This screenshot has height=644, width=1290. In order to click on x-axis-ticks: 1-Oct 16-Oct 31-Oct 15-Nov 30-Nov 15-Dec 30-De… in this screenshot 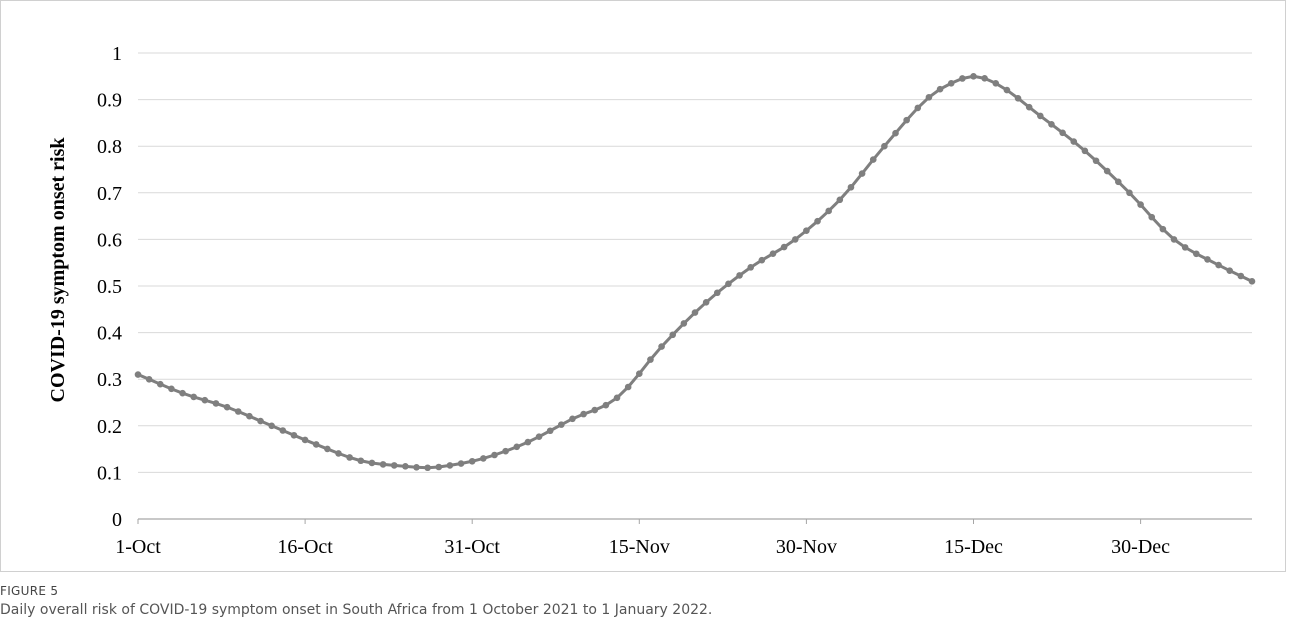, I will do `click(642, 538)`.